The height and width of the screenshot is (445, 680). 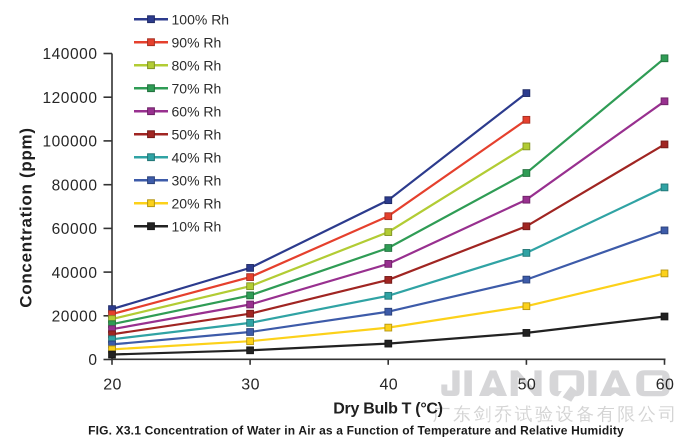 I want to click on svg-text: 30% Rh, so click(x=197, y=180).